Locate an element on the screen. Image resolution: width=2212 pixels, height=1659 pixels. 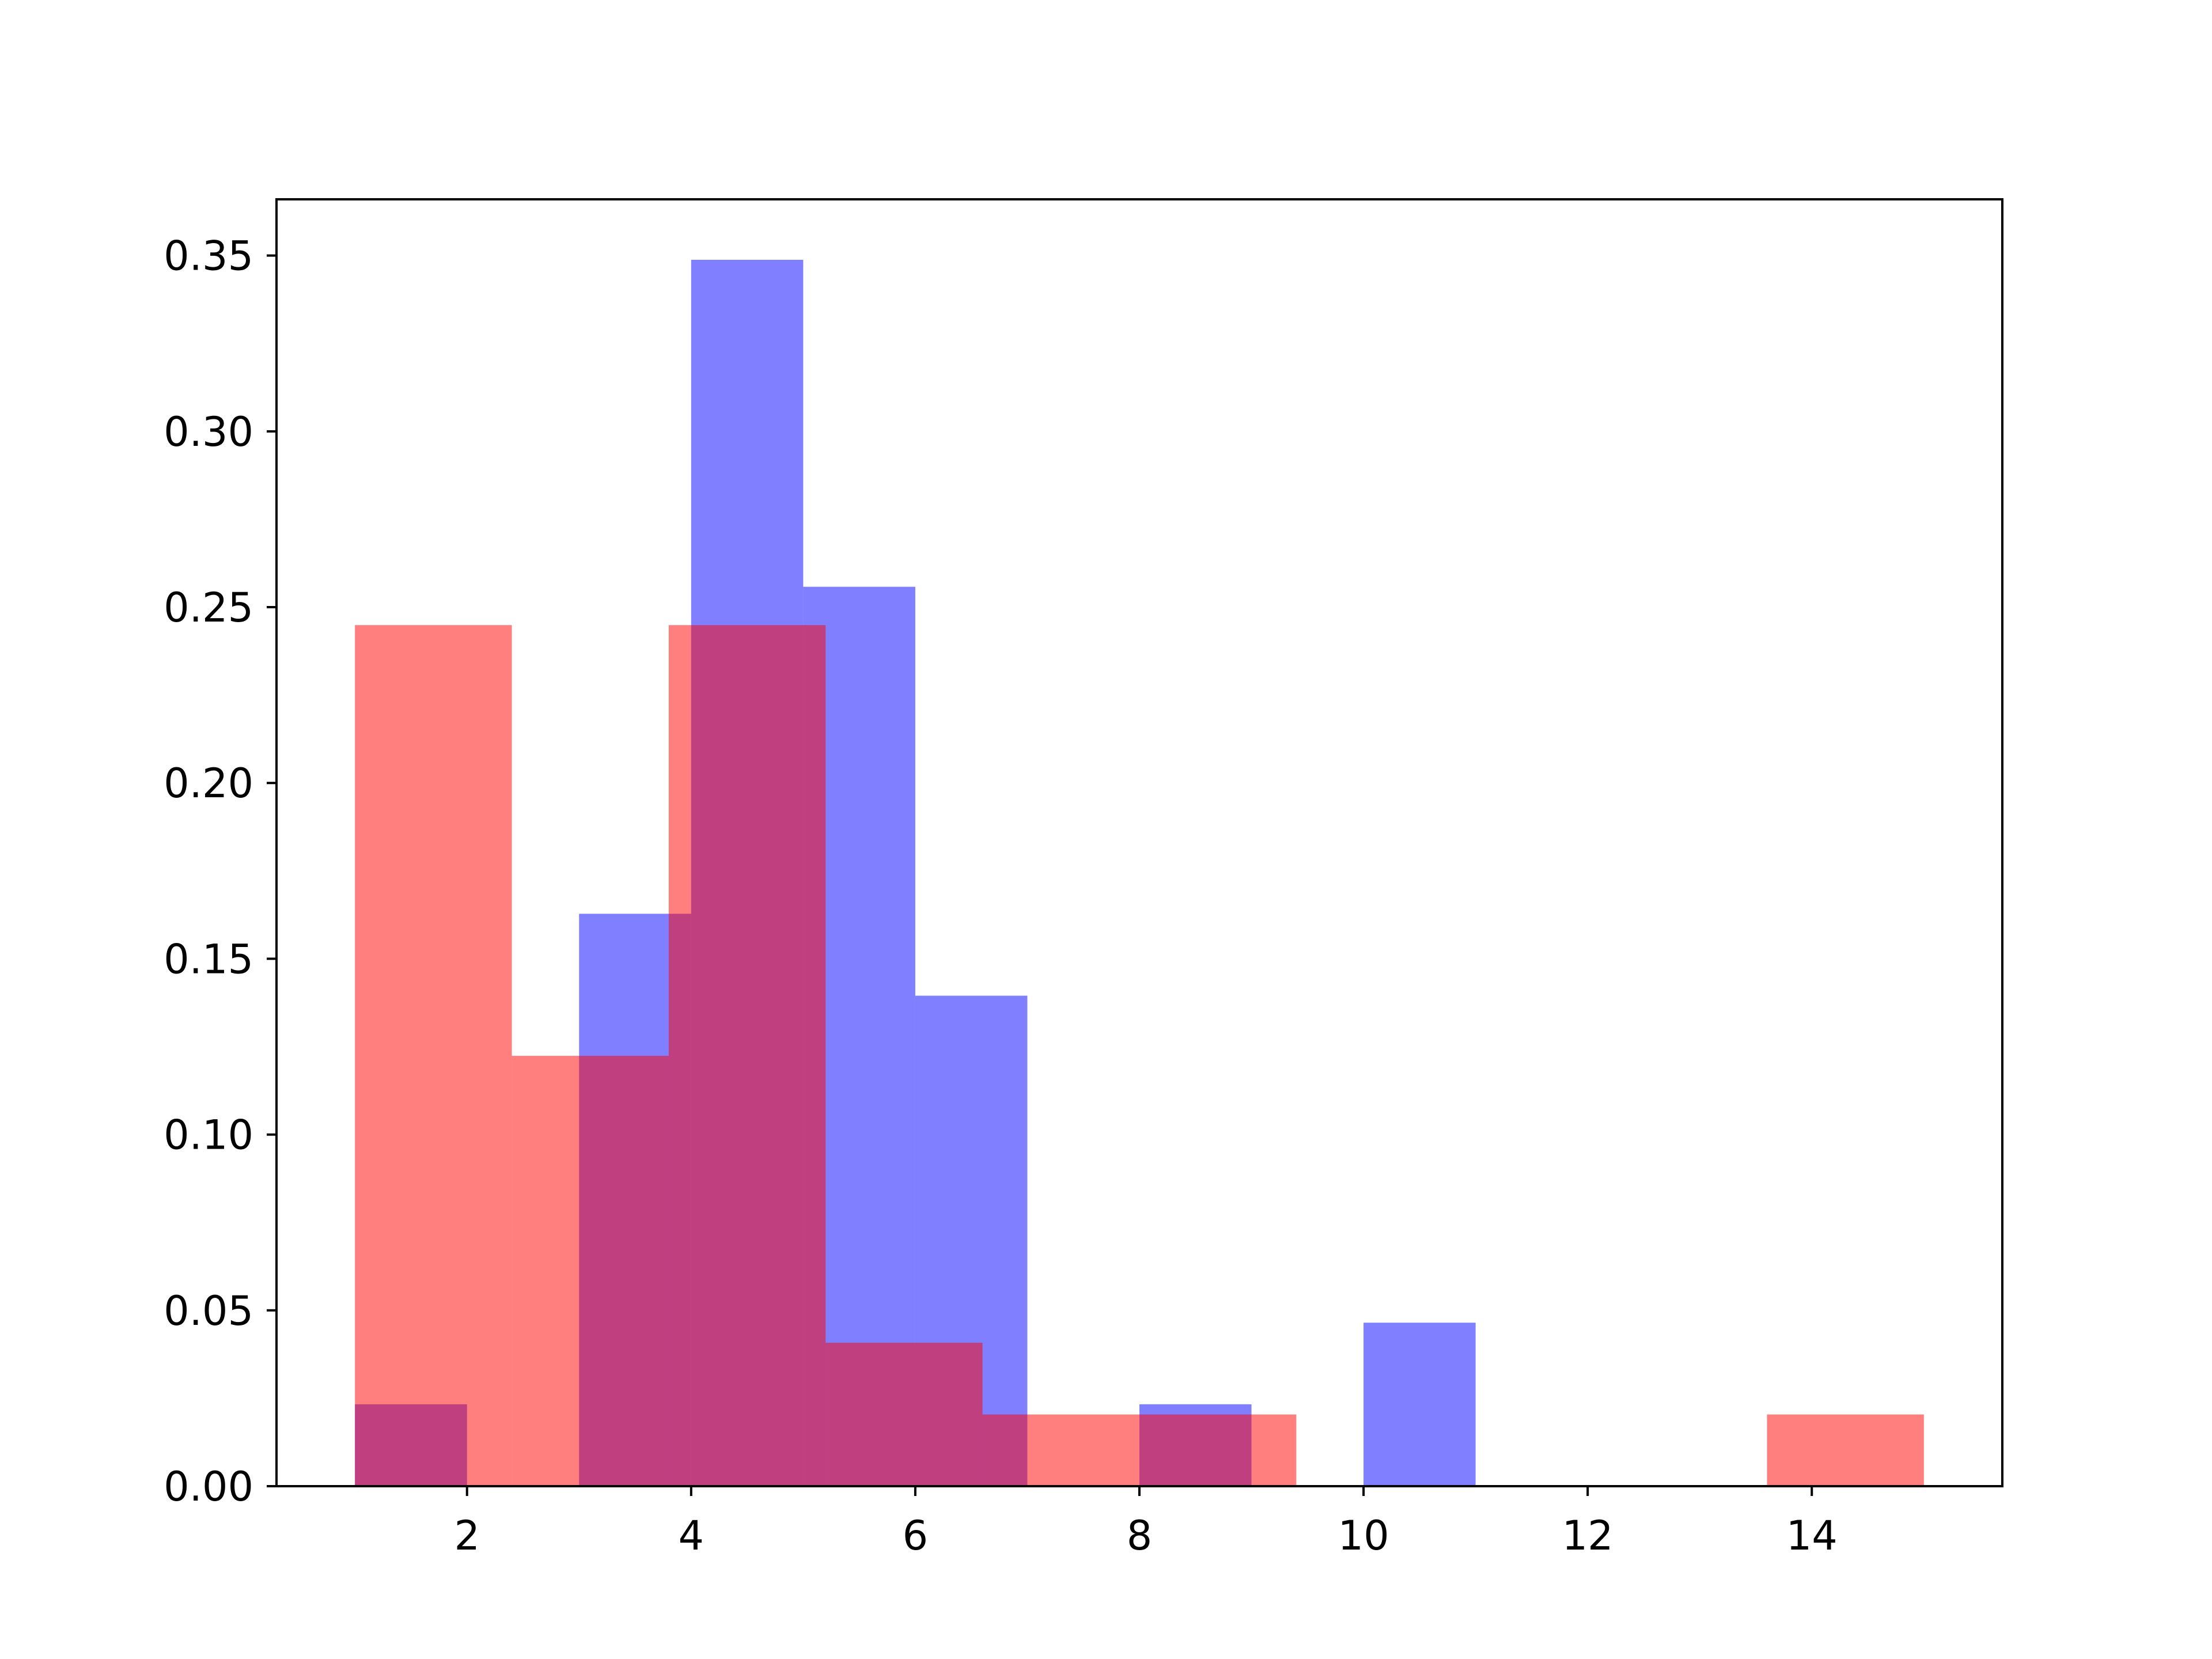
y-tick-label: 0.10 is located at coordinates (208, 1135).